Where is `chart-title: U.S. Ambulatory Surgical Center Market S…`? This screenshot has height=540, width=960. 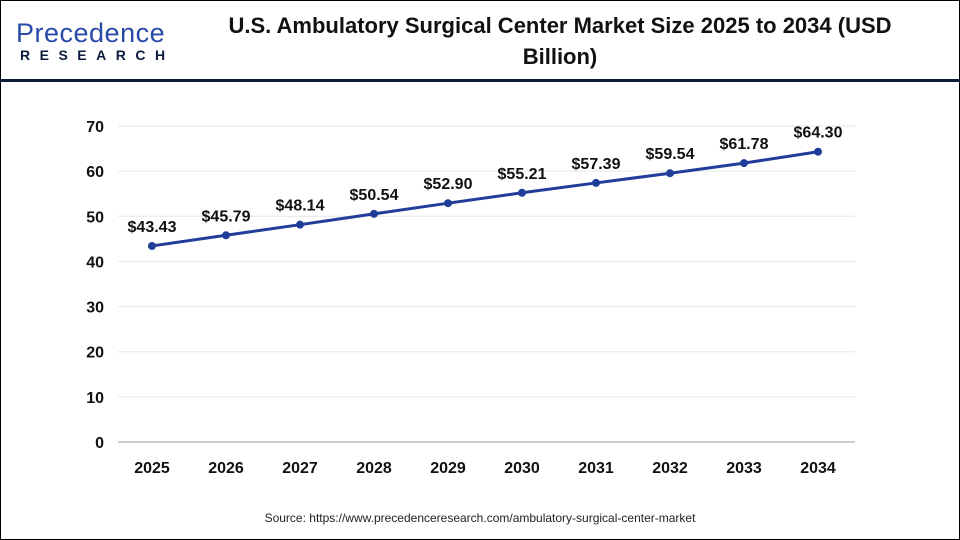 chart-title: U.S. Ambulatory Surgical Center Market S… is located at coordinates (560, 41).